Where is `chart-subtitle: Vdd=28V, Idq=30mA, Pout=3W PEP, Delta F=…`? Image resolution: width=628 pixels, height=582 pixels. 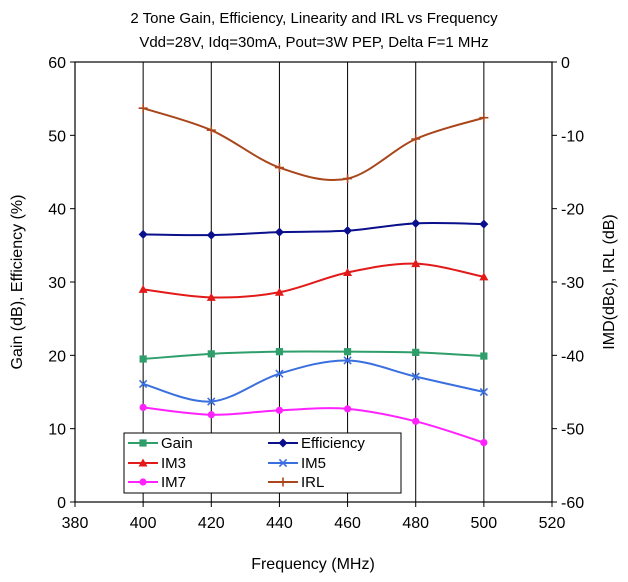
chart-subtitle: Vdd=28V, Idq=30mA, Pout=3W PEP, Delta F=… is located at coordinates (313, 42).